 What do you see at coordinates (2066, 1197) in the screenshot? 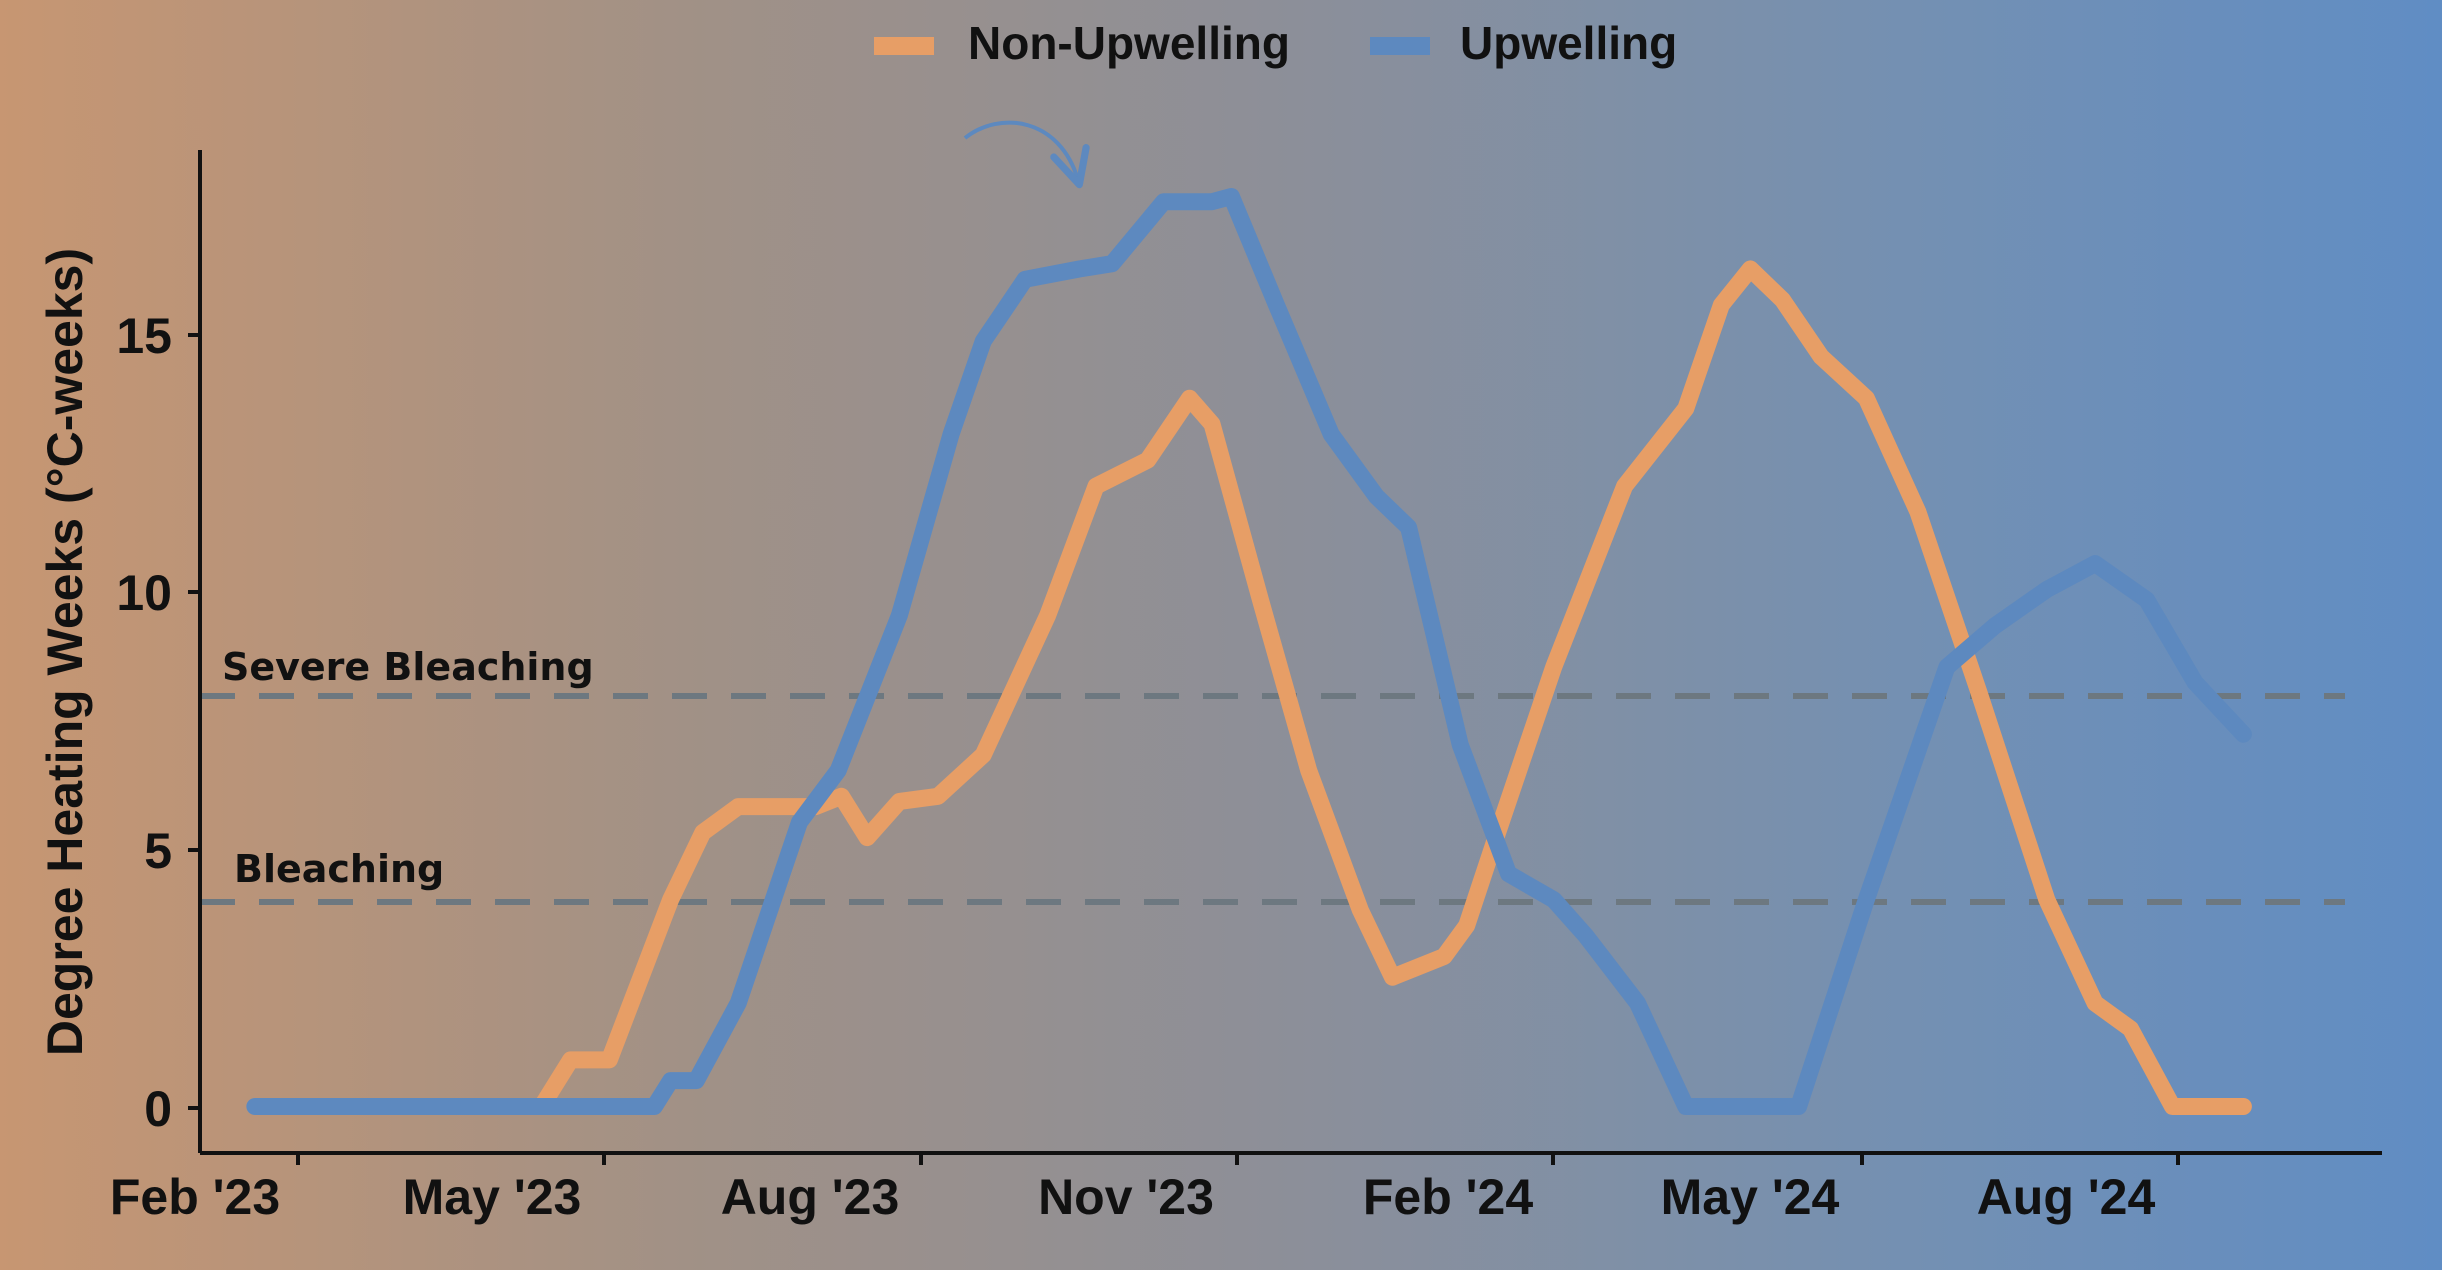
I see `x-tick-label-aug-24: Aug '24` at bounding box center [2066, 1197].